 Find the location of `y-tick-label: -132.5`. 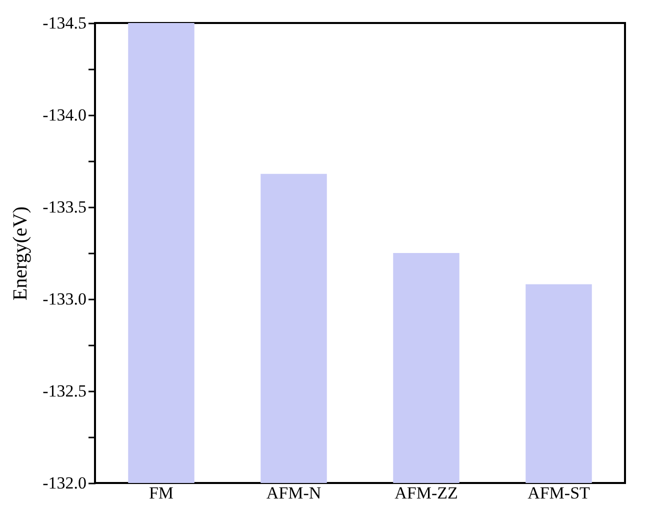

y-tick-label: -132.5 is located at coordinates (64, 391).